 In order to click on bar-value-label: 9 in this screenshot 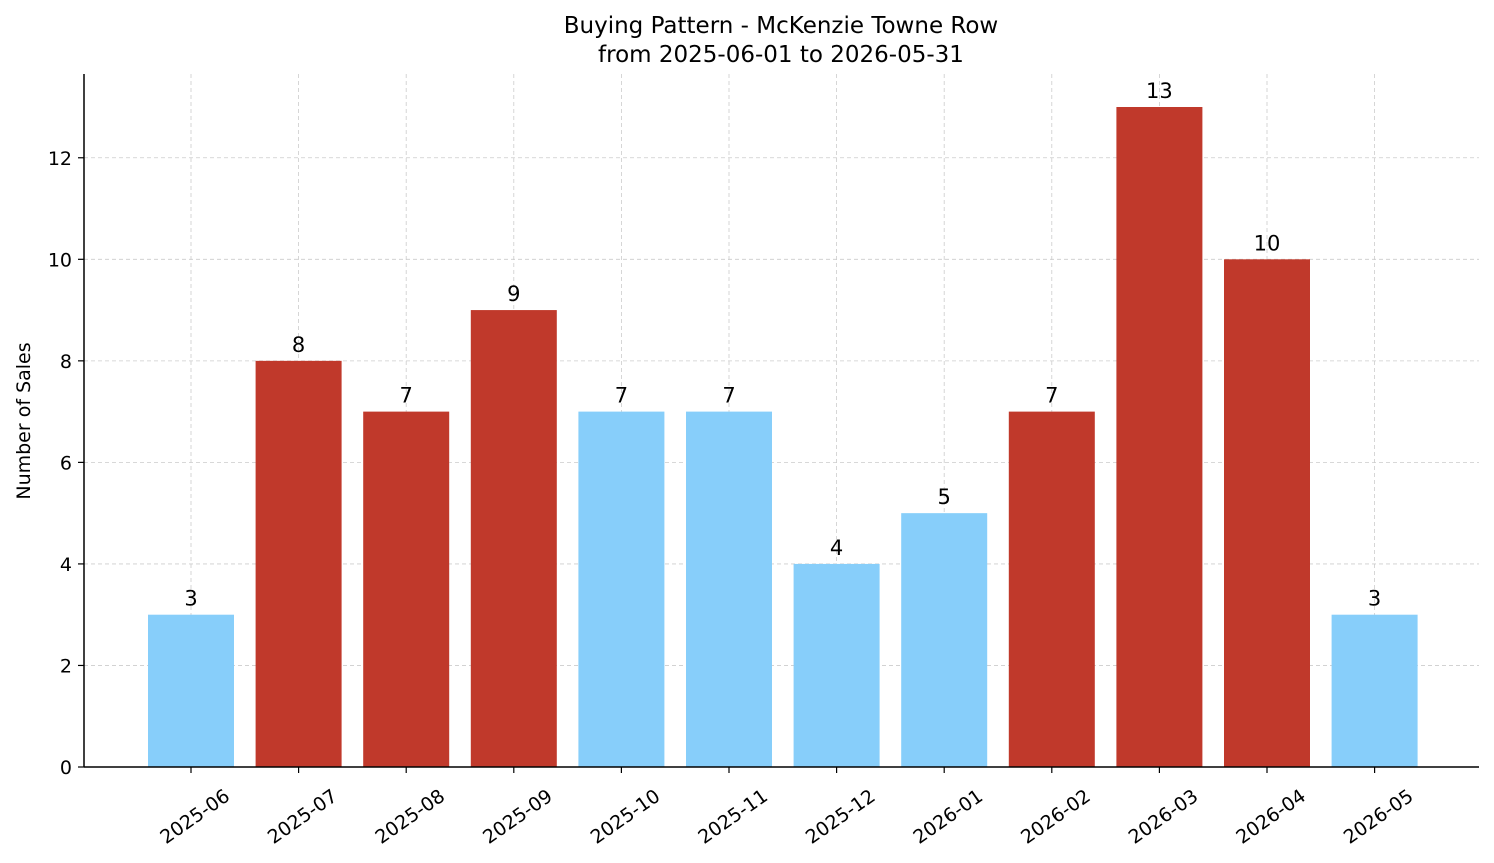, I will do `click(513, 294)`.